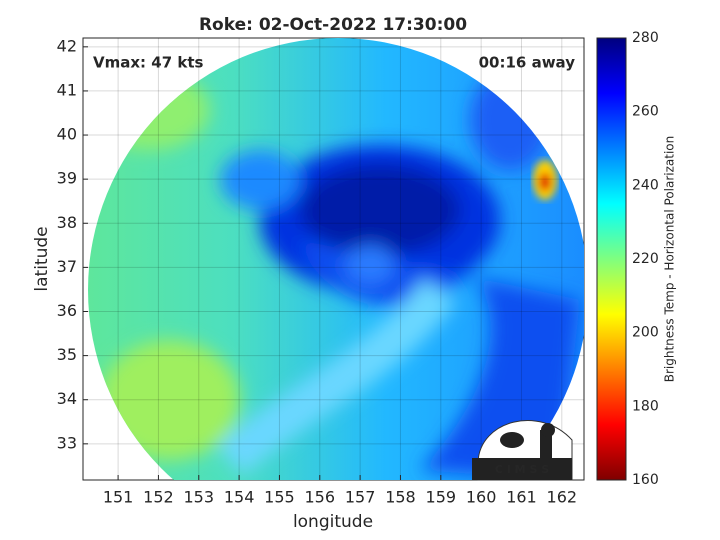 The height and width of the screenshot is (540, 720). I want to click on y-tick-label: 33, so click(67, 442).